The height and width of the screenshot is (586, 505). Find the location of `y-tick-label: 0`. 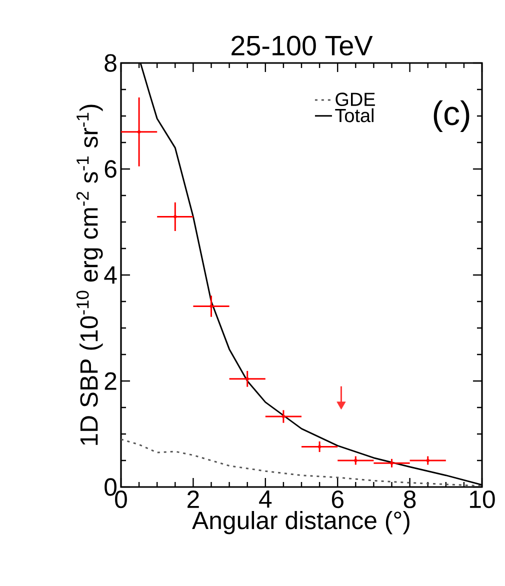

y-tick-label: 0 is located at coordinates (110, 487).